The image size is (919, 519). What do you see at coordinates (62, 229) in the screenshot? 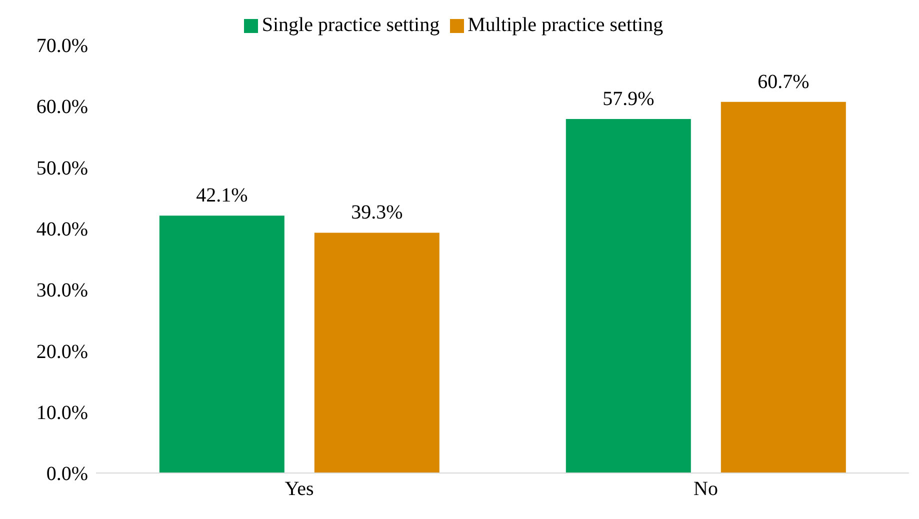
I see `y-tick-label: 40.0%` at bounding box center [62, 229].